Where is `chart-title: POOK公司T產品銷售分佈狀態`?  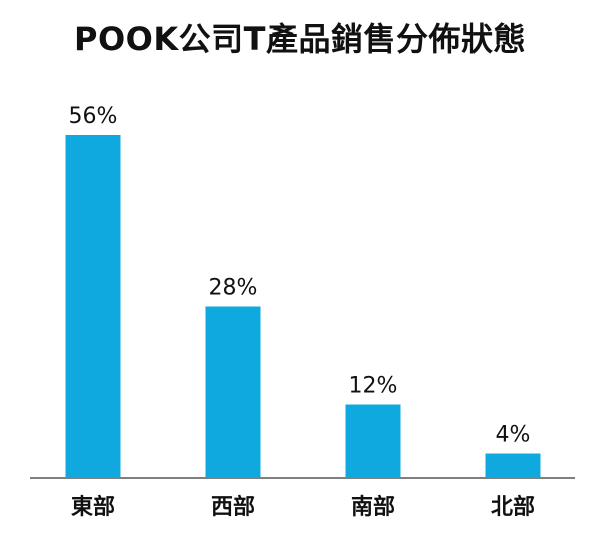
chart-title: POOK公司T產品銷售分佈狀態 is located at coordinates (300, 39).